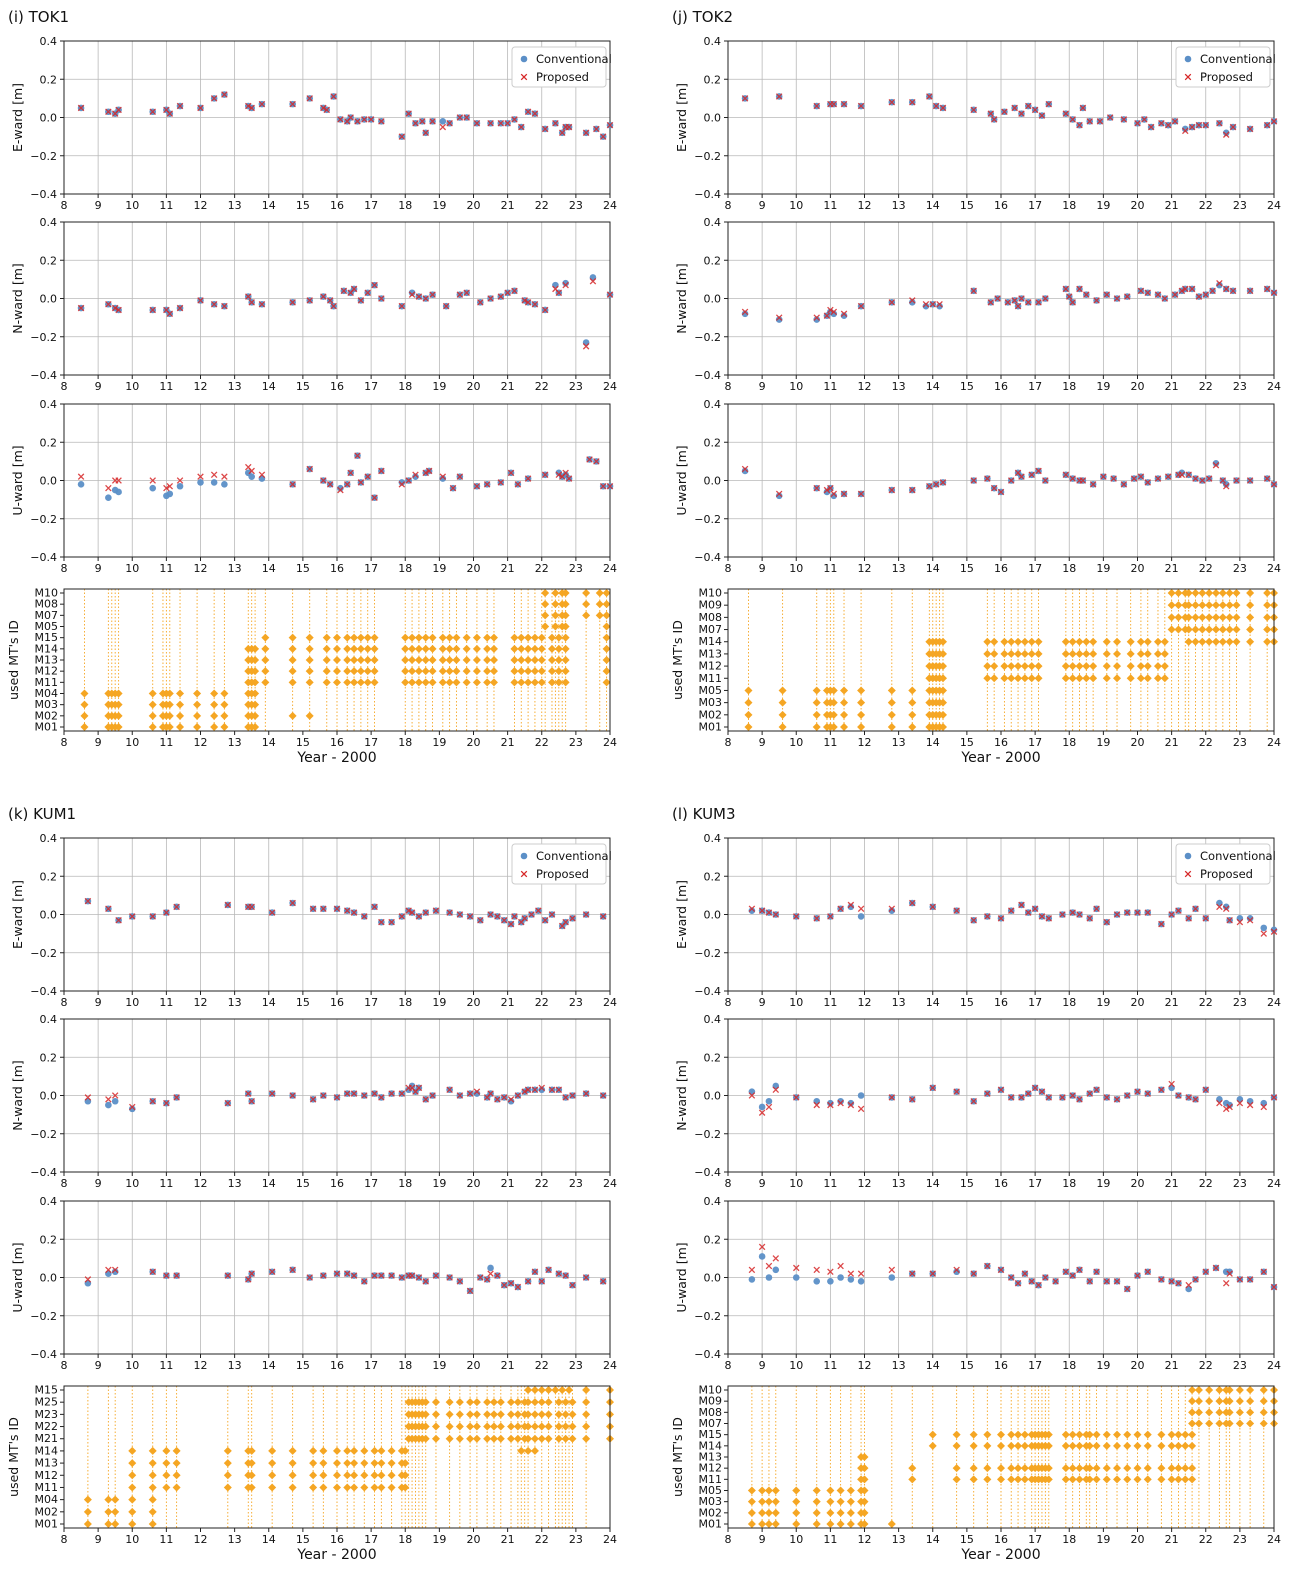 The image size is (1303, 1591). I want to click on x-tick-label: 8, so click(728, 386).